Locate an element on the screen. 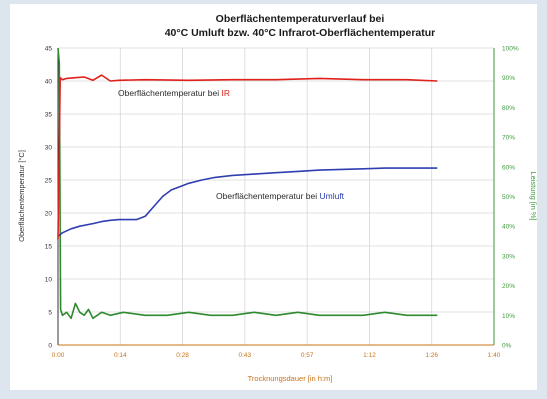 Image resolution: width=547 pixels, height=399 pixels. annotation-ir-highlight: IR is located at coordinates (225, 93).